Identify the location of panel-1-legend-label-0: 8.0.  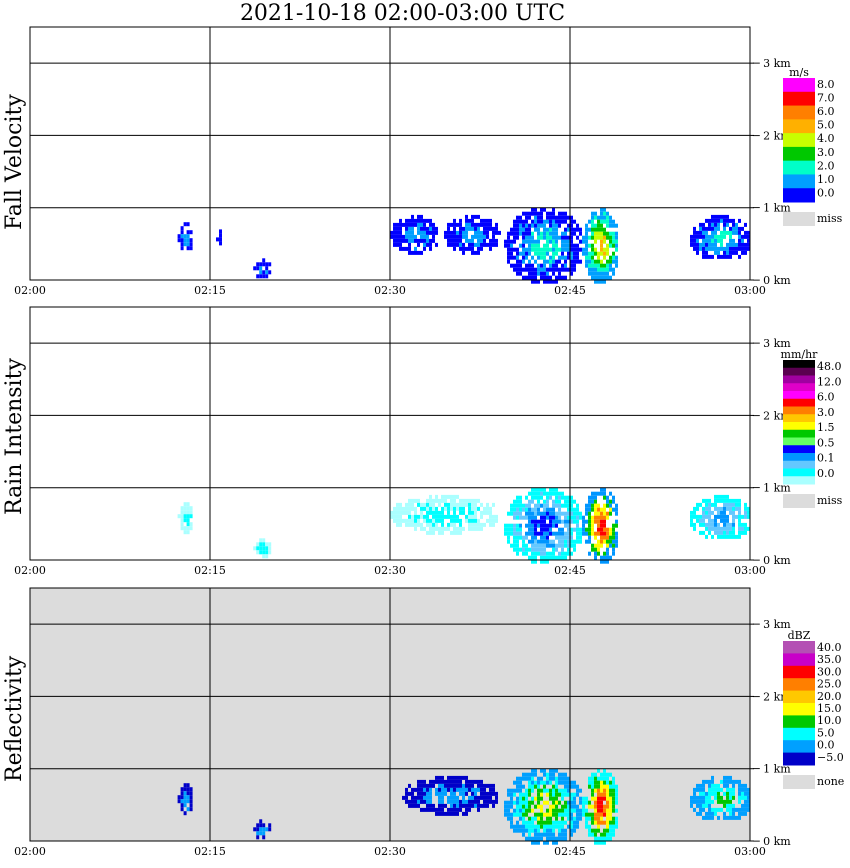
(826, 84).